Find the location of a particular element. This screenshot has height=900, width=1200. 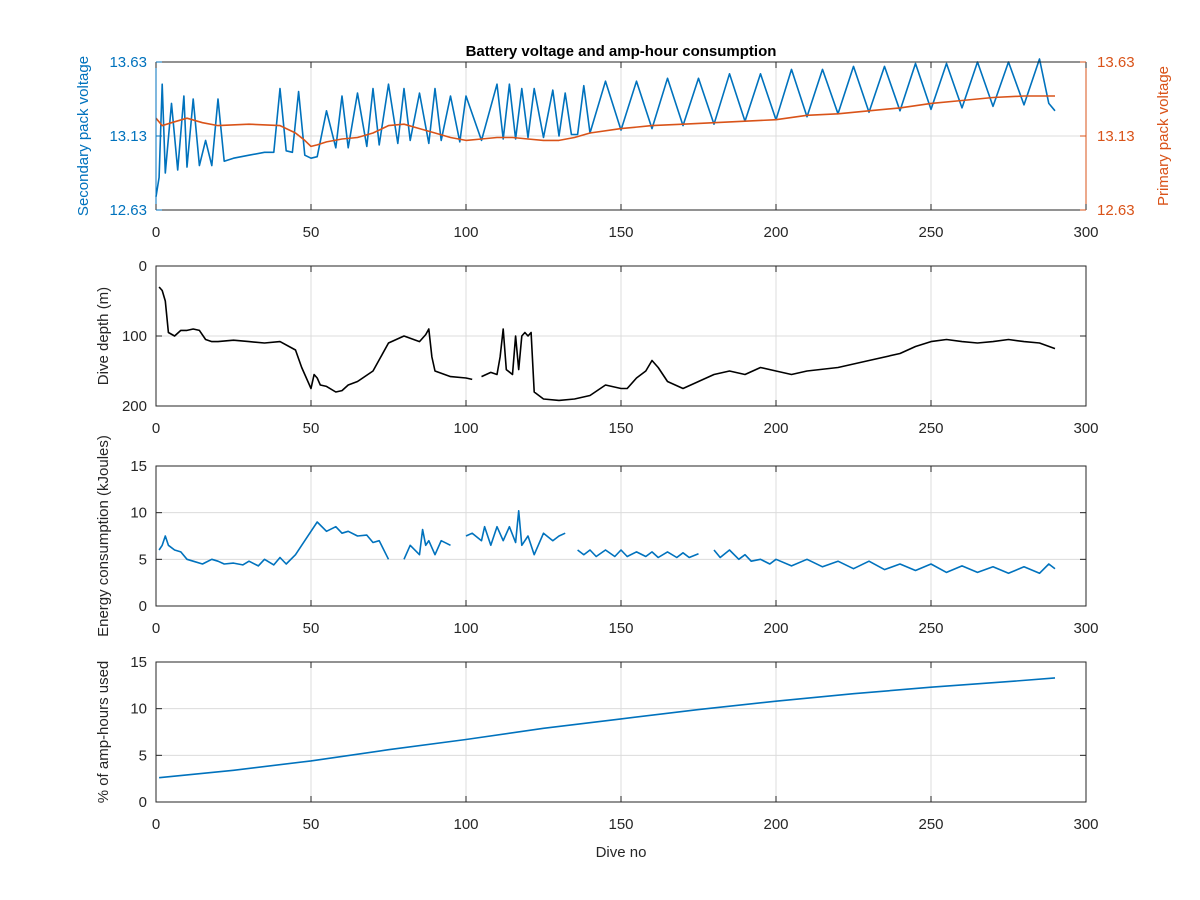

y-tick-label: 100 is located at coordinates (134, 336).